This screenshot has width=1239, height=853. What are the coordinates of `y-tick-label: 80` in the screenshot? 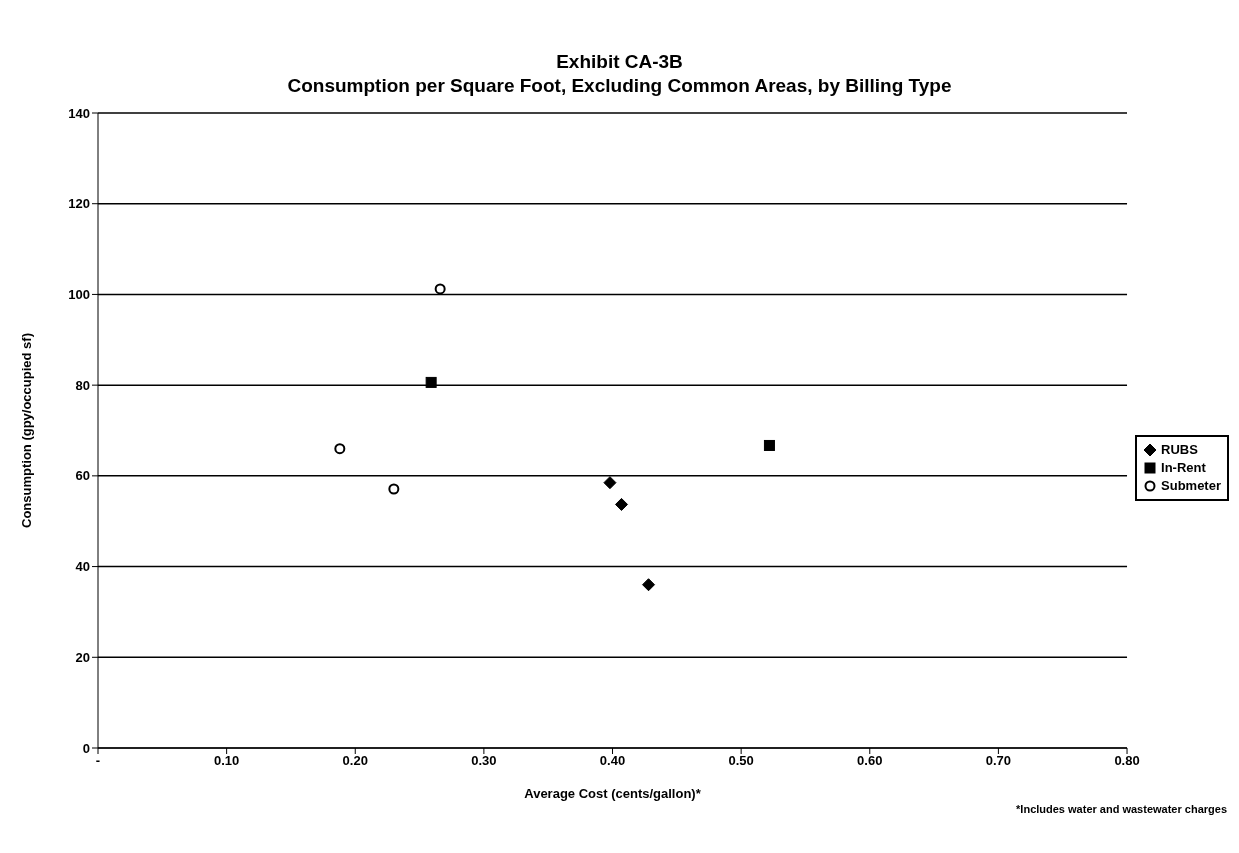 It's located at (82, 385).